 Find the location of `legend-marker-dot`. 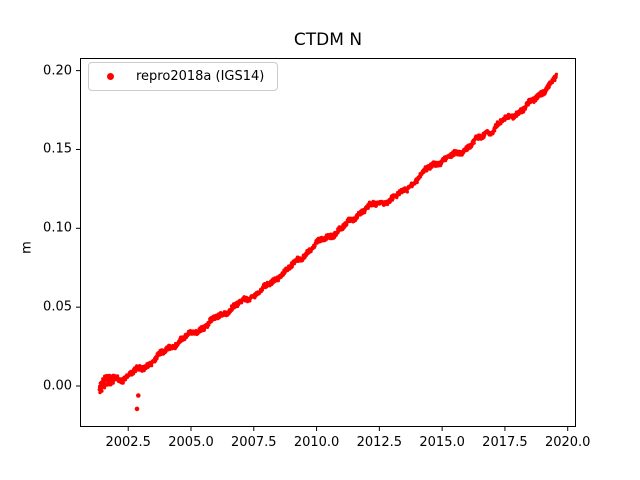

legend-marker-dot is located at coordinates (110, 76).